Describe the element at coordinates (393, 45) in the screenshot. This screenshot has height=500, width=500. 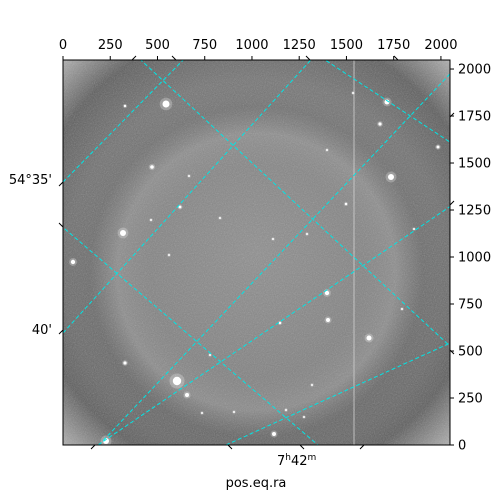
I see `x-pixel-tick-label: 1750` at that location.